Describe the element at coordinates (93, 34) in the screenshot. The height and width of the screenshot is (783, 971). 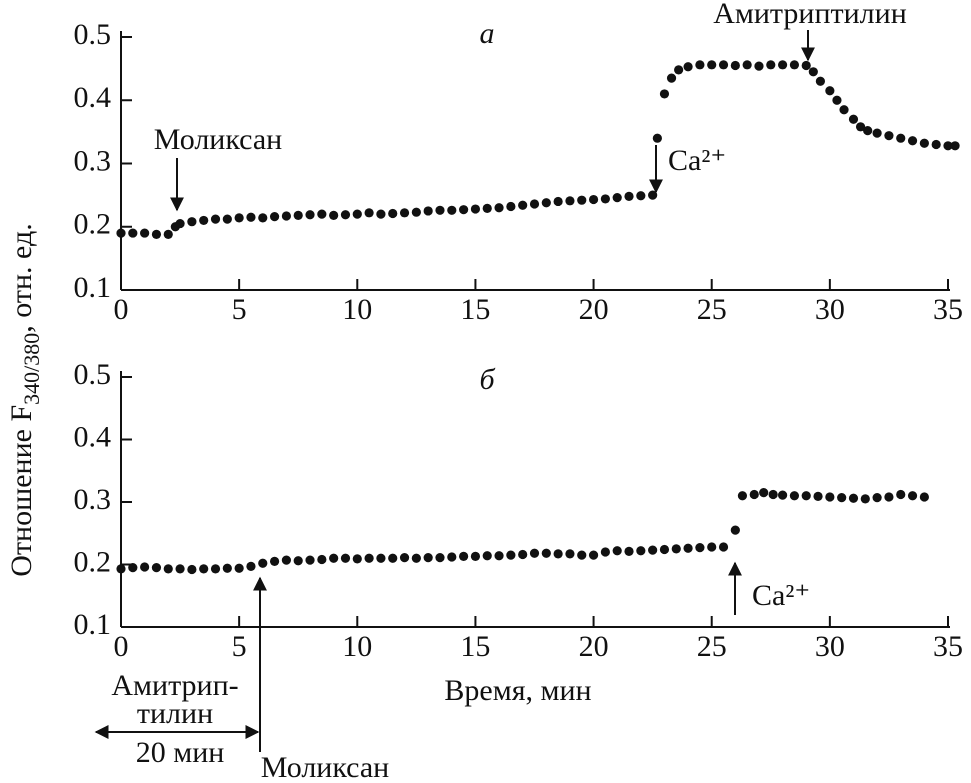
I see `y-tick-label: 0.5` at that location.